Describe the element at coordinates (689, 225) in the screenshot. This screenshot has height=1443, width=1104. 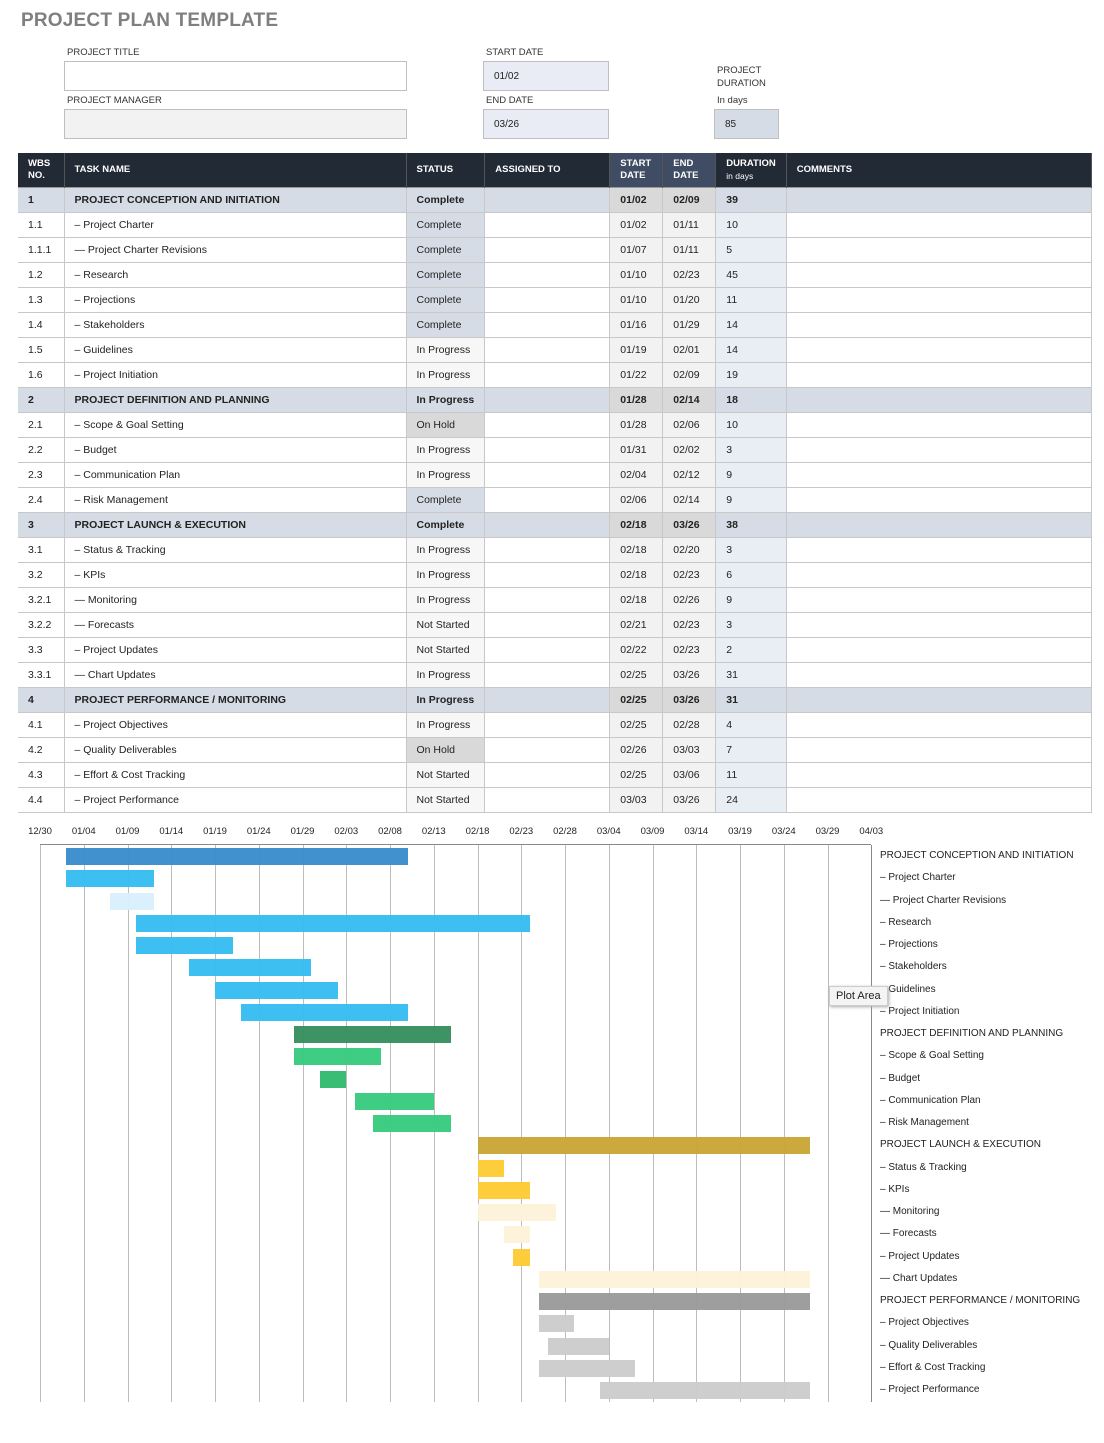
I see `end-date-cell: 01/11` at that location.